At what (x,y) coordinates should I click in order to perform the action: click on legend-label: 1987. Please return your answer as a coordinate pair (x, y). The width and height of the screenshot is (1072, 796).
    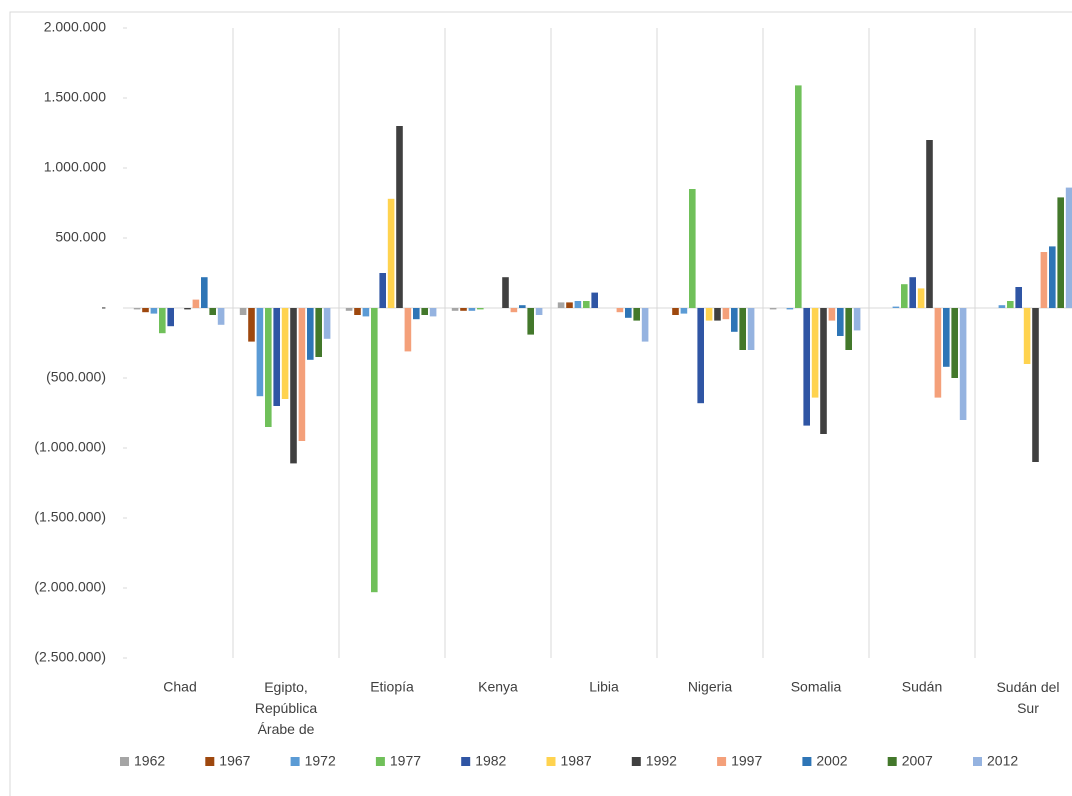
    Looking at the image, I should click on (576, 761).